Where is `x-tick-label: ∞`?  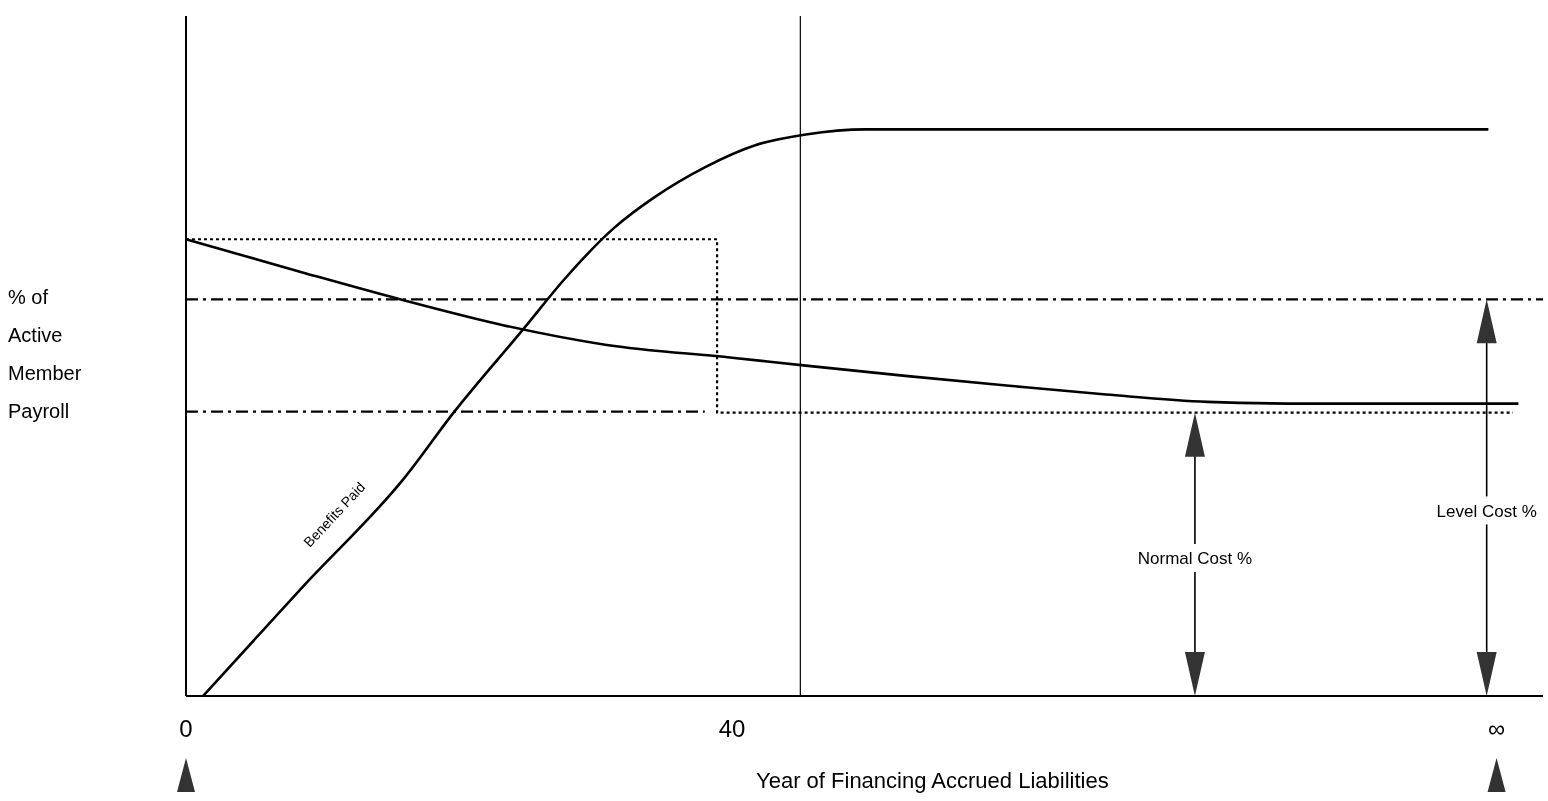
x-tick-label: ∞ is located at coordinates (1497, 729).